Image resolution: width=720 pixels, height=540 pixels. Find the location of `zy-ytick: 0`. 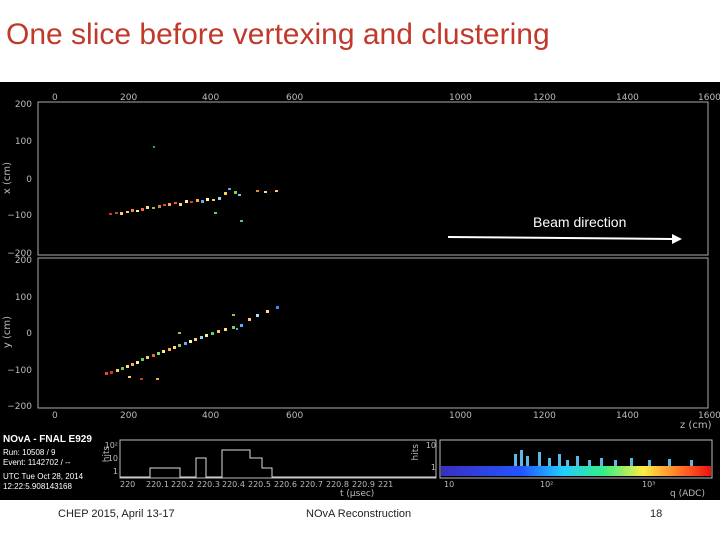

zy-ytick: 0 is located at coordinates (29, 334).